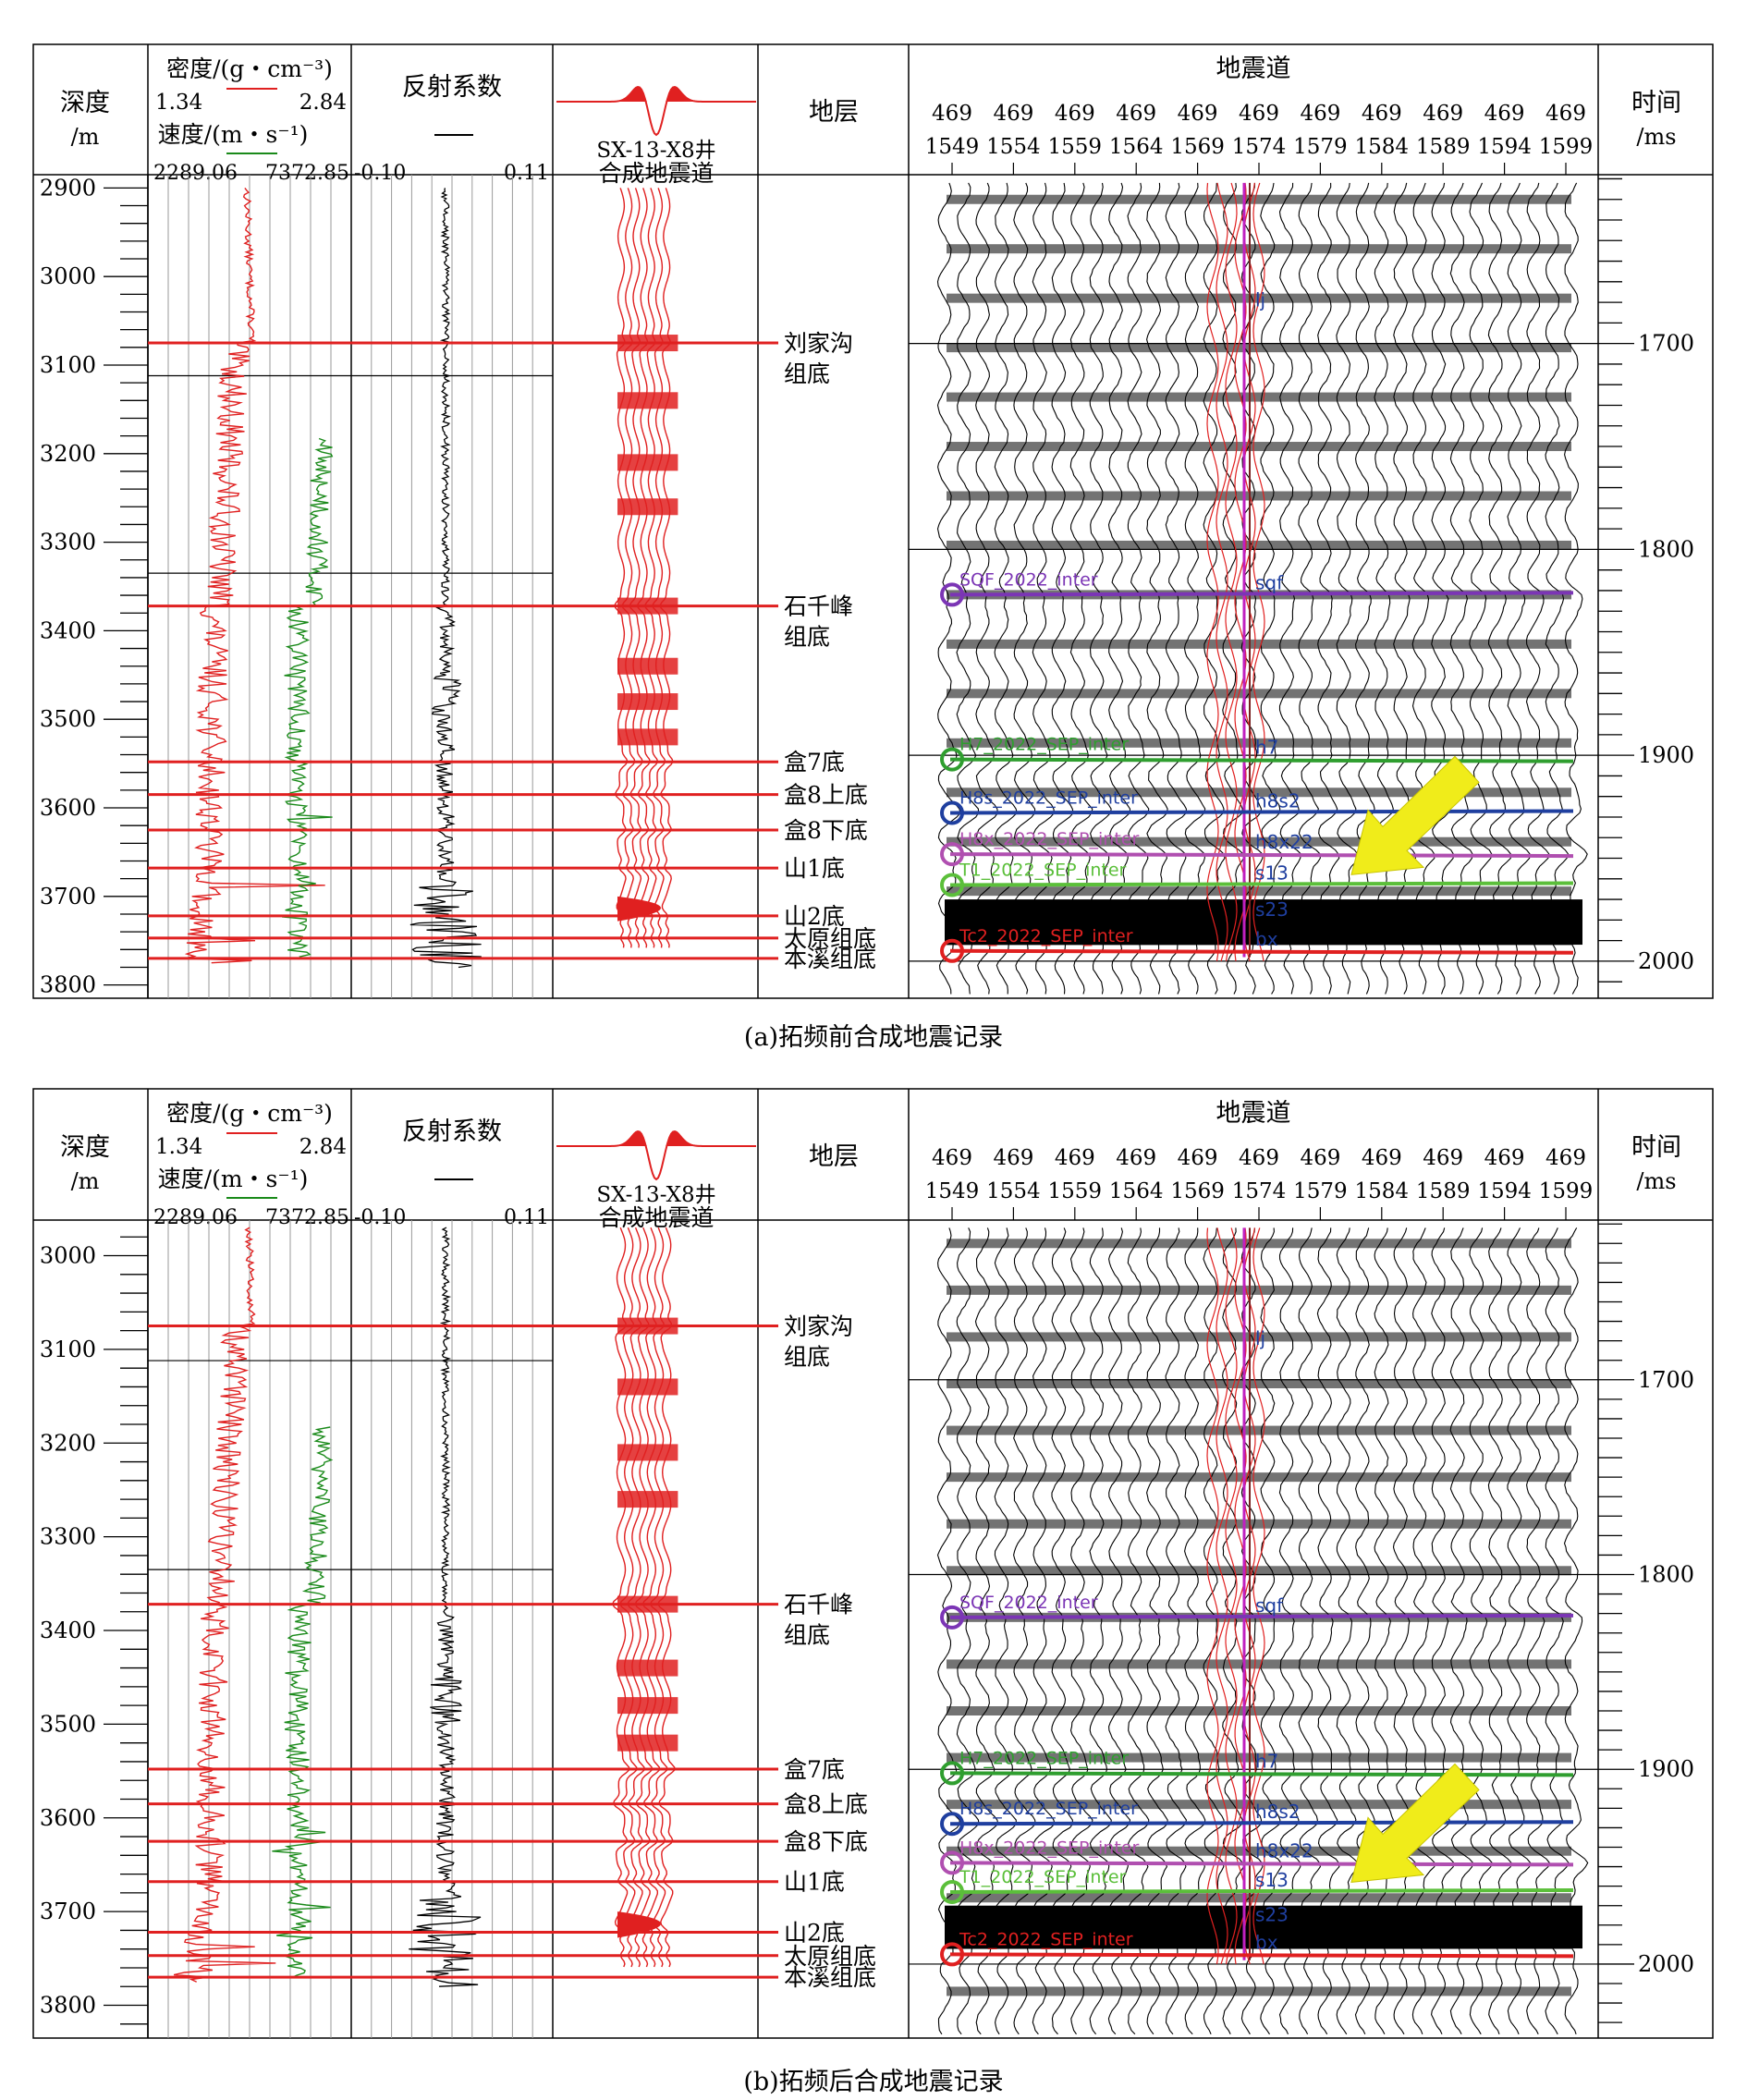 Image resolution: width=1747 pixels, height=2100 pixels. What do you see at coordinates (656, 94) in the screenshot?
I see `wavelet-lobe` at bounding box center [656, 94].